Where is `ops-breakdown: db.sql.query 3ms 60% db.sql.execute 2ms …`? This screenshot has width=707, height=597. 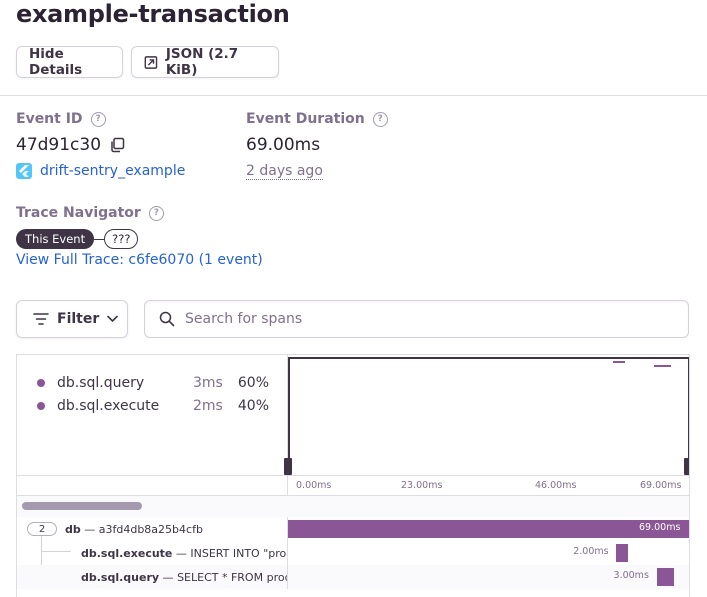
ops-breakdown: db.sql.query 3ms 60% db.sql.execute 2ms … is located at coordinates (153, 394).